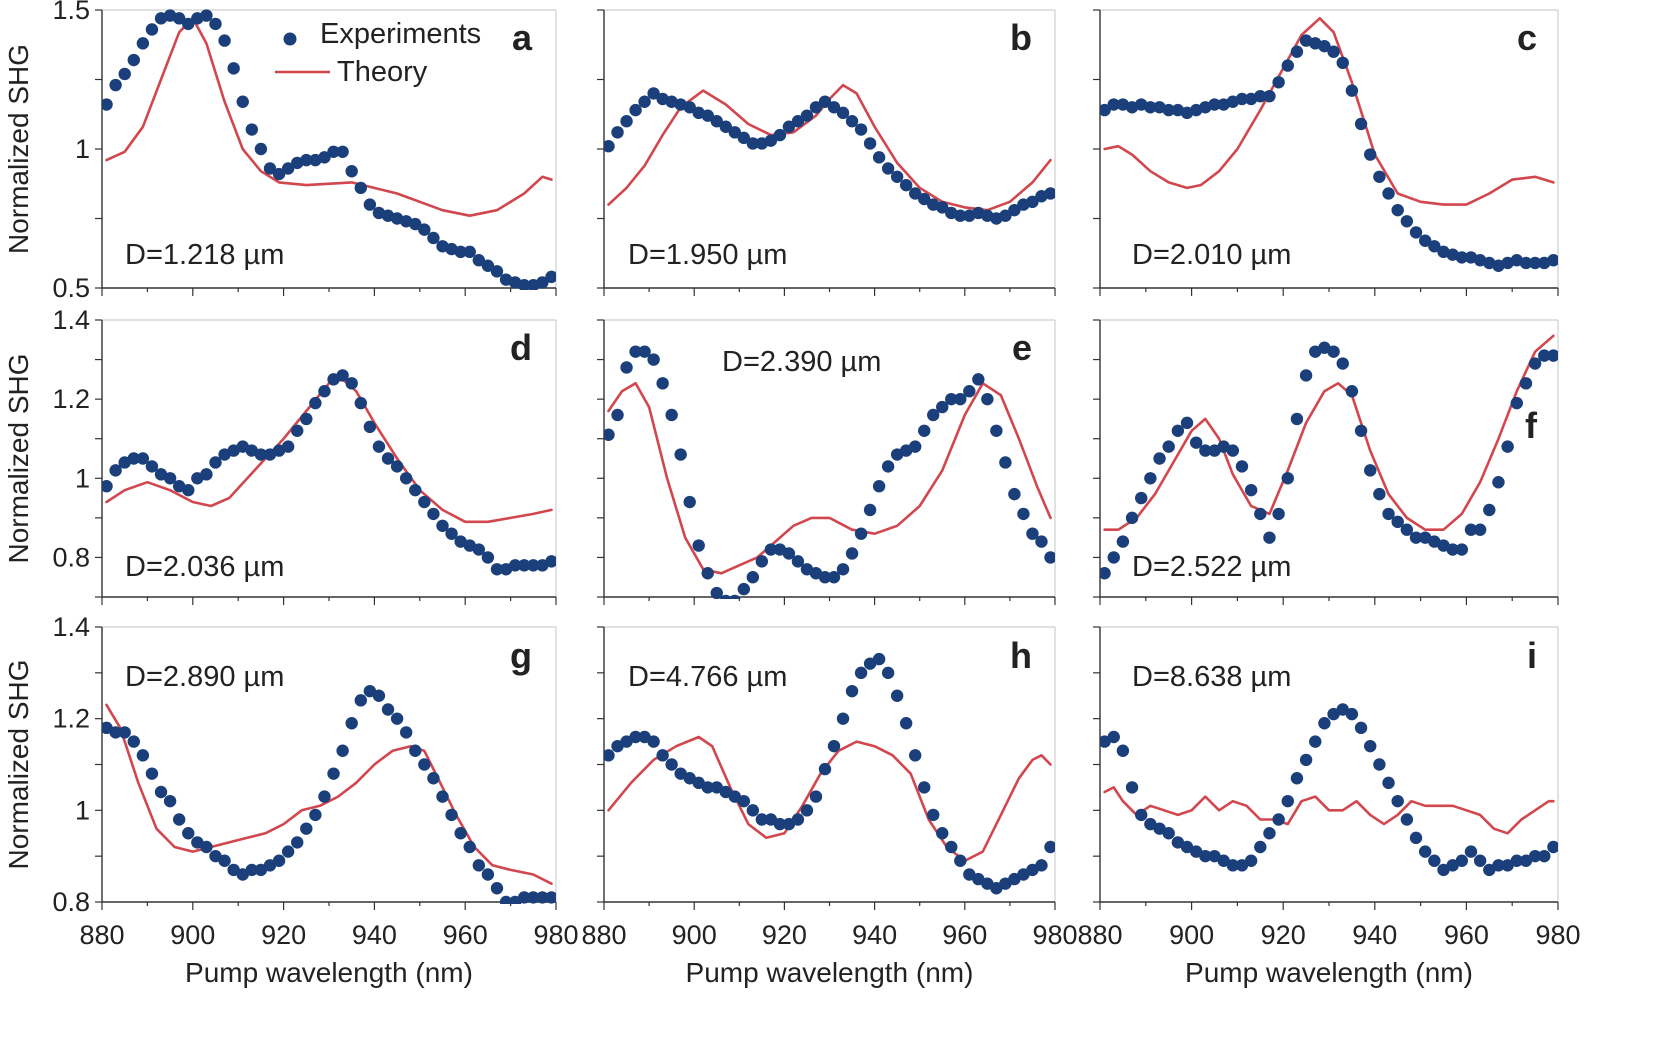 This screenshot has width=1665, height=1054. What do you see at coordinates (71, 399) in the screenshot?
I see `y-tick-label: 1.2` at bounding box center [71, 399].